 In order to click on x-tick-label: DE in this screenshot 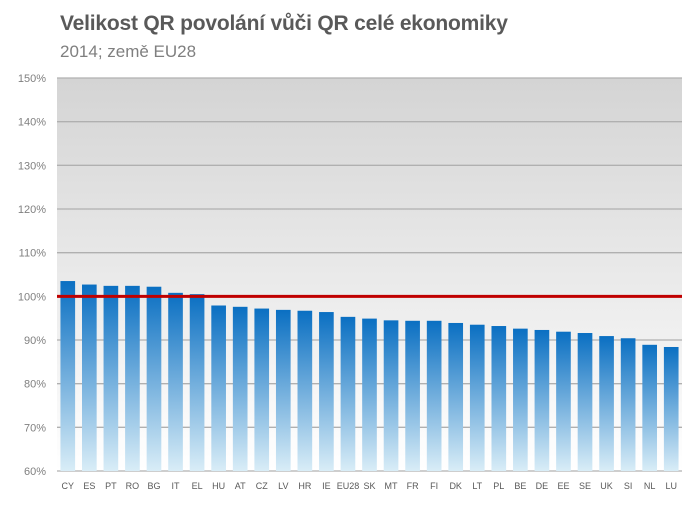, I will do `click(542, 486)`.